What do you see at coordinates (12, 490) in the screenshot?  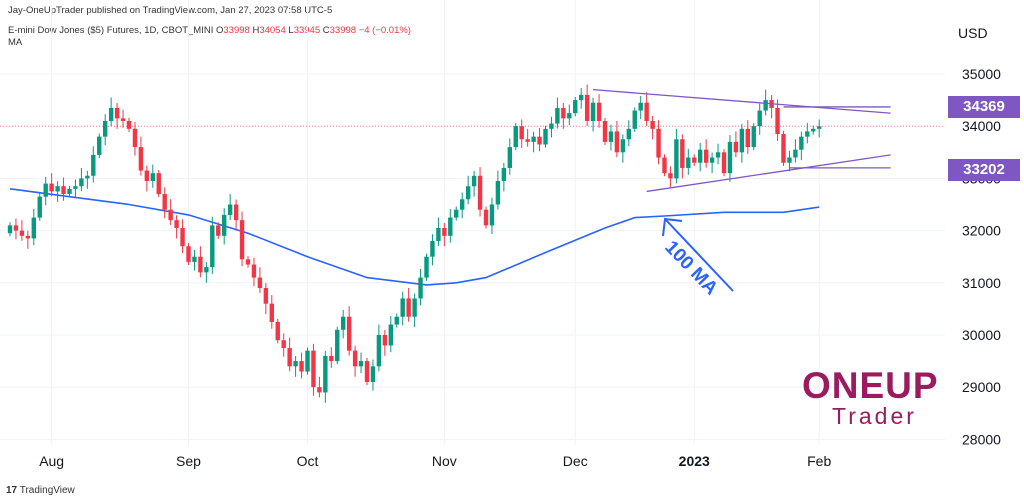 I see `tradingview-icon: 17` at bounding box center [12, 490].